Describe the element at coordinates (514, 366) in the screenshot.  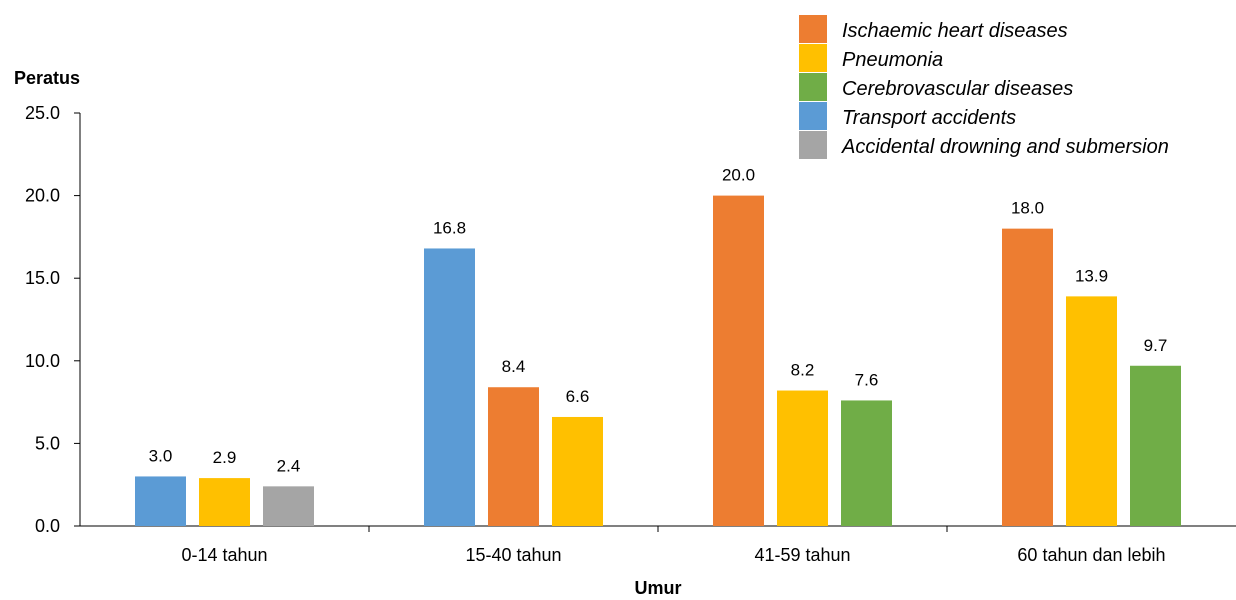
I see `bar-value-label: 8.4` at that location.